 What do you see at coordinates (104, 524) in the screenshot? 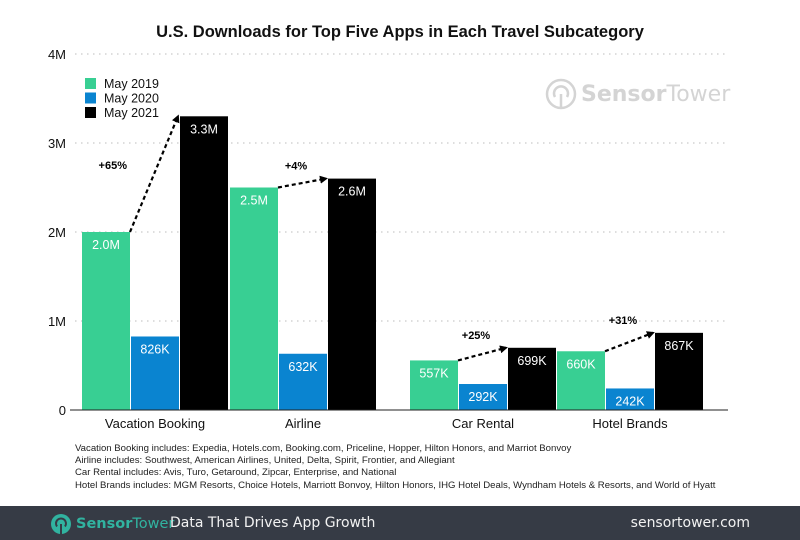
I see `footer-brand-sensor: Sensor` at bounding box center [104, 524].